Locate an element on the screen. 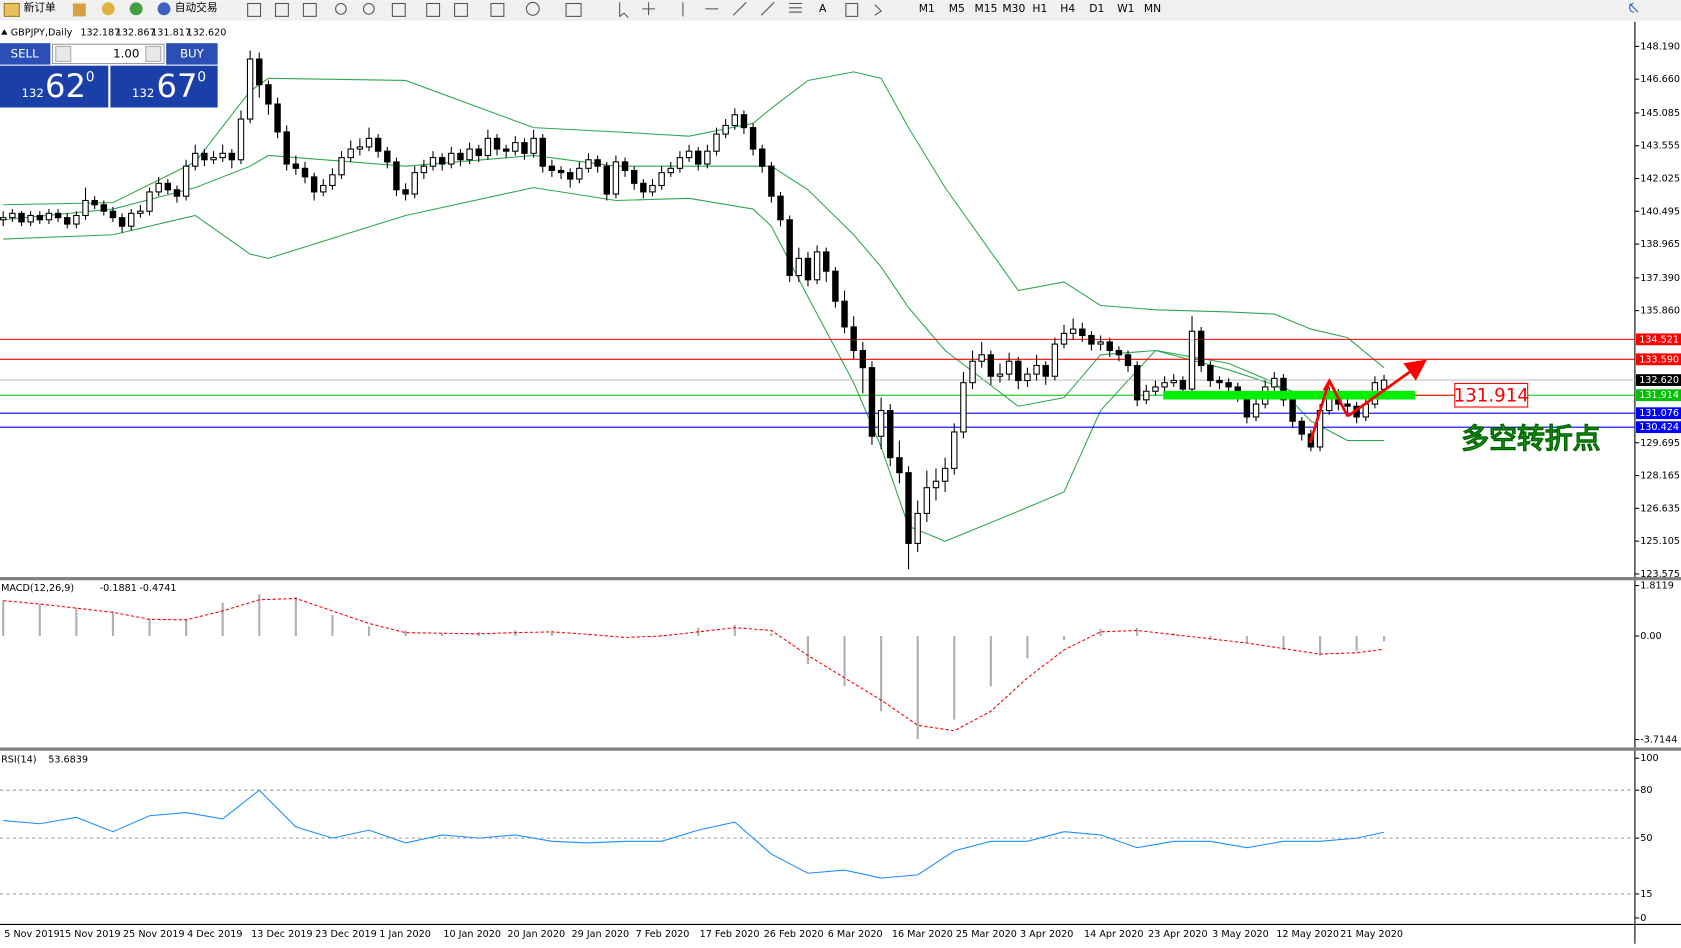 This screenshot has width=1681, height=948. timeframe-button: MN is located at coordinates (1152, 8).